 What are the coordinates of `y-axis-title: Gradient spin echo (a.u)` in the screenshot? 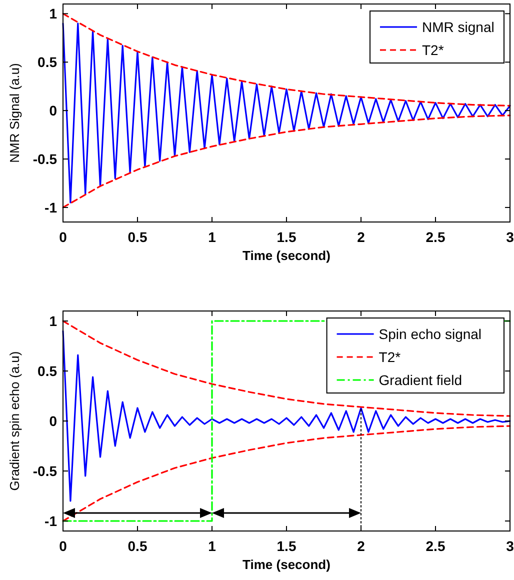 It's located at (14, 421).